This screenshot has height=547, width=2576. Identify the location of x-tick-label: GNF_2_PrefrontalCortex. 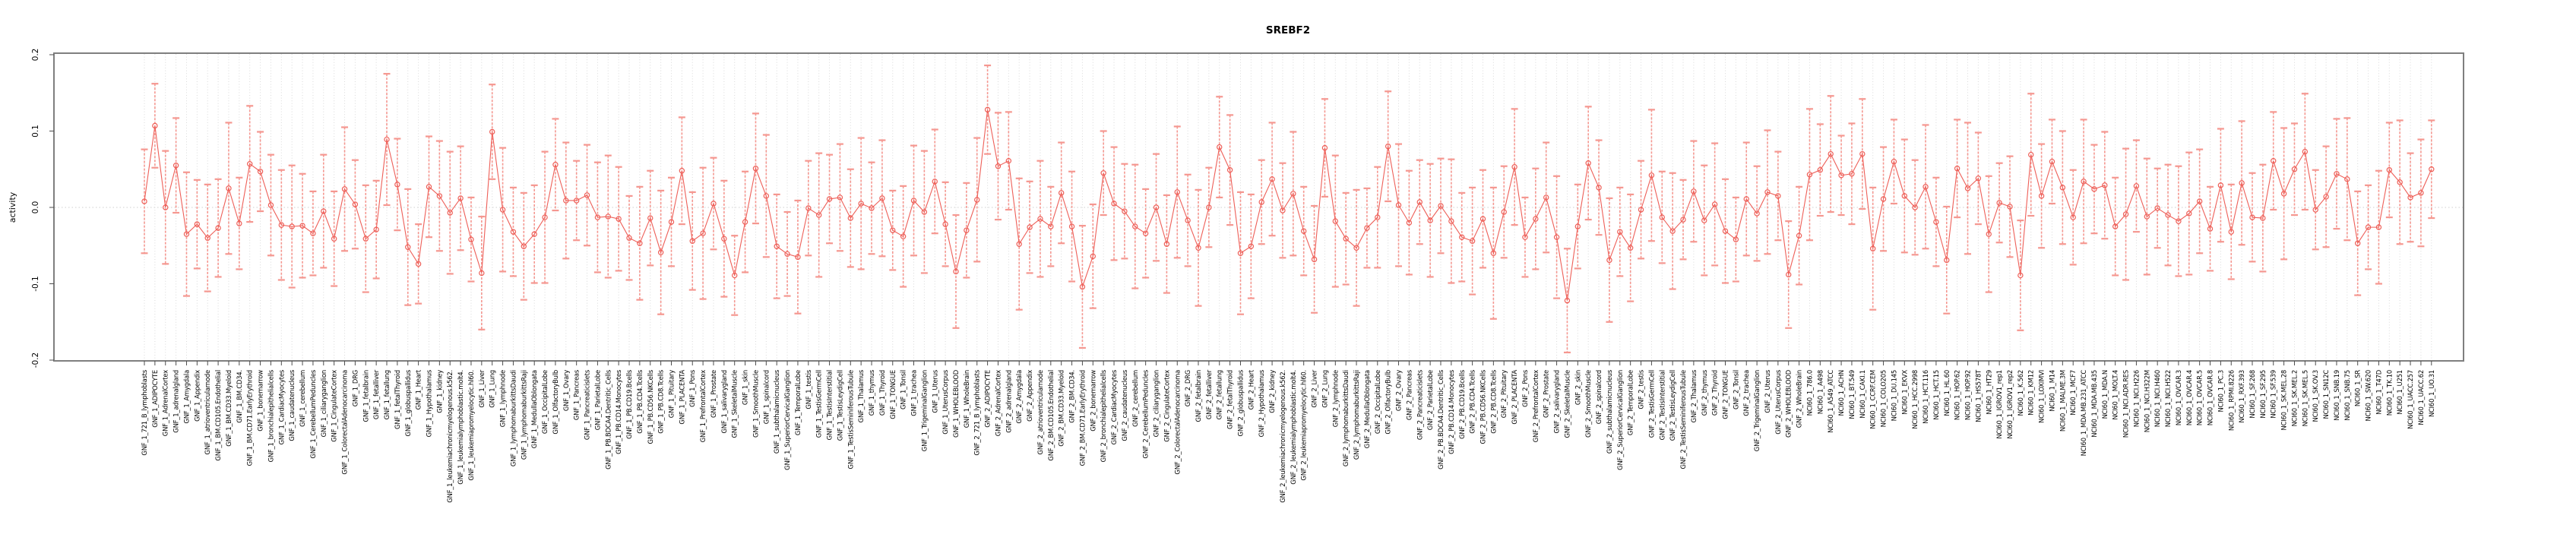
(1536, 406).